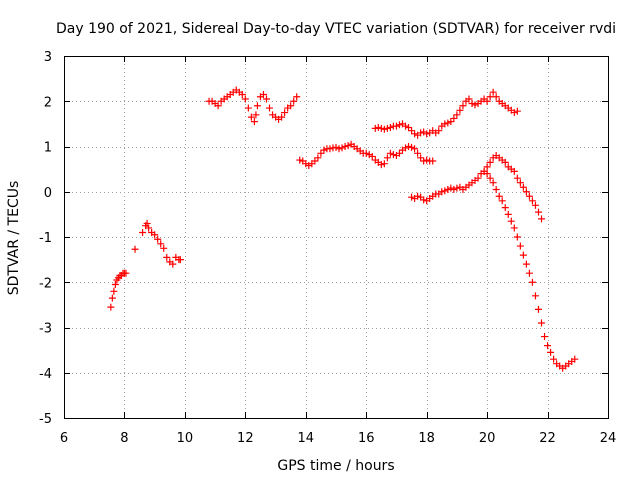  Describe the element at coordinates (45, 238) in the screenshot. I see `y-tick-label: -1` at that location.